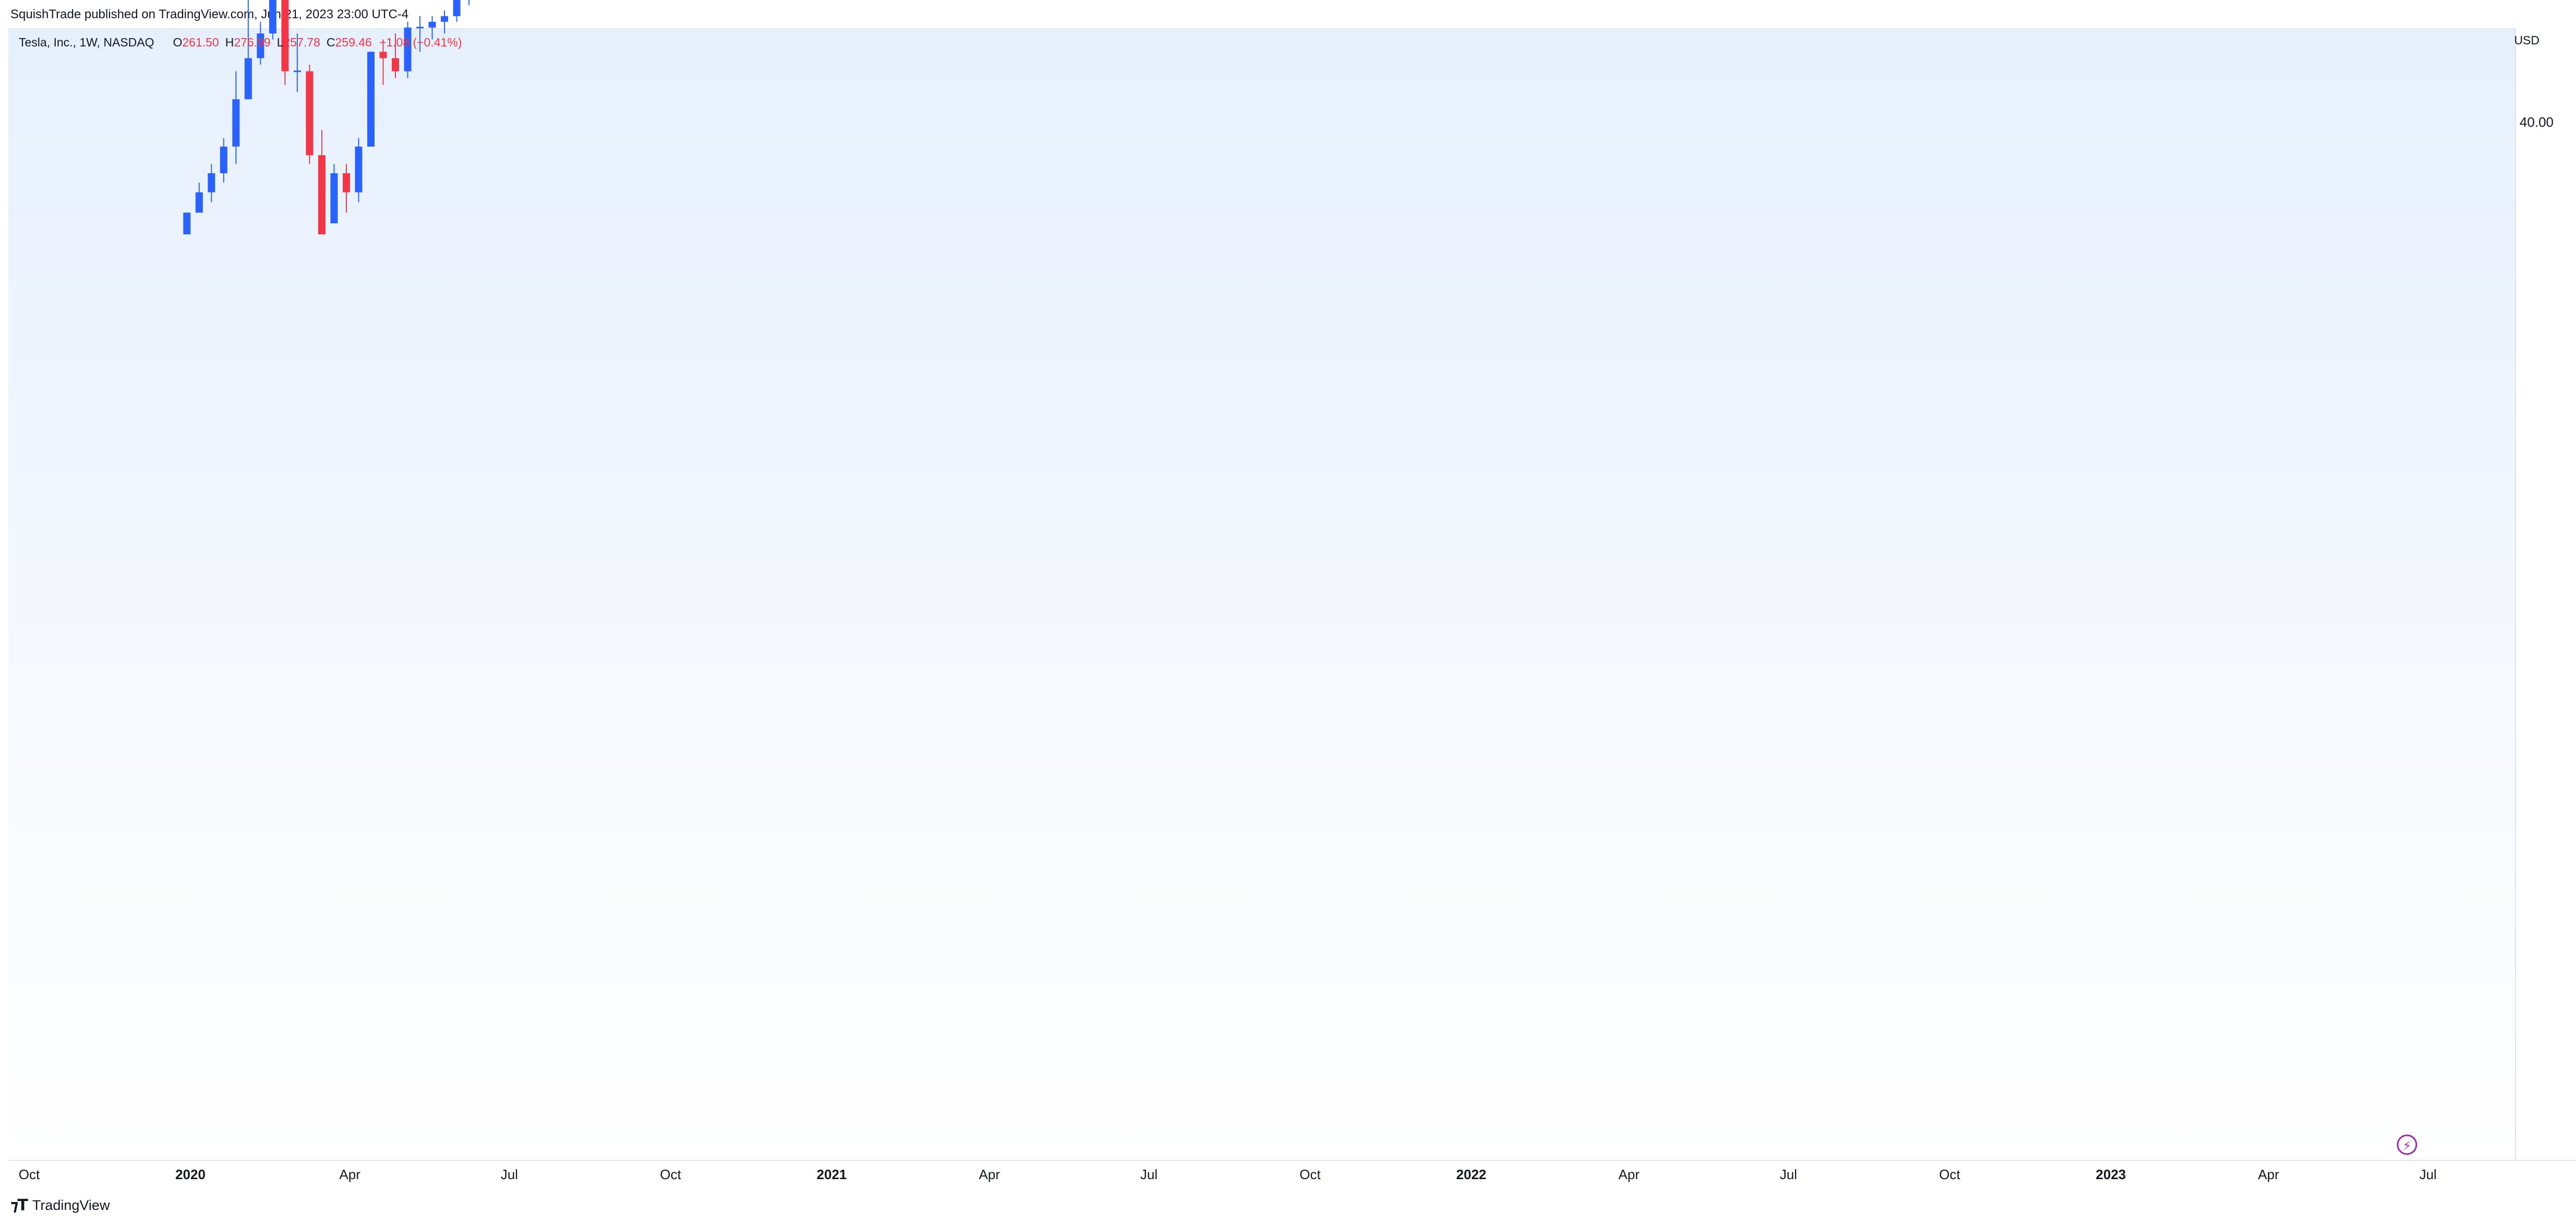 The height and width of the screenshot is (1224, 2576). I want to click on currency-label: USD, so click(2526, 40).